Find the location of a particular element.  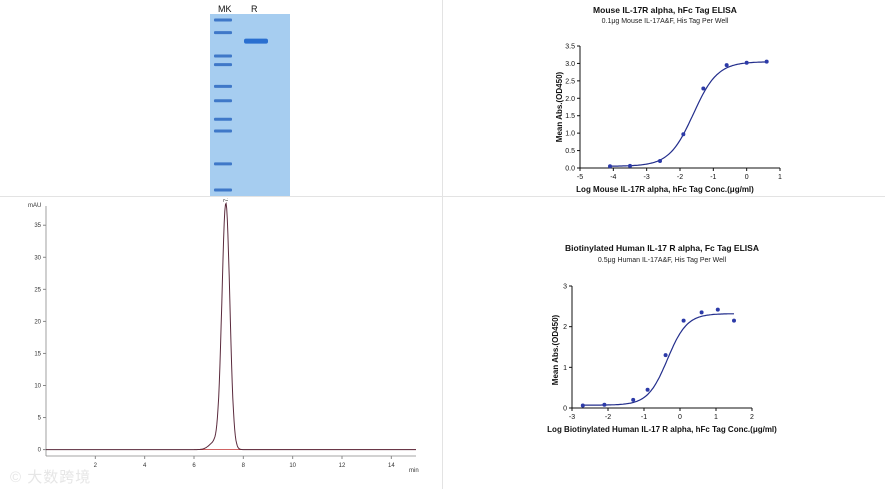

peak-label: 7.292 is located at coordinates (227, 200).